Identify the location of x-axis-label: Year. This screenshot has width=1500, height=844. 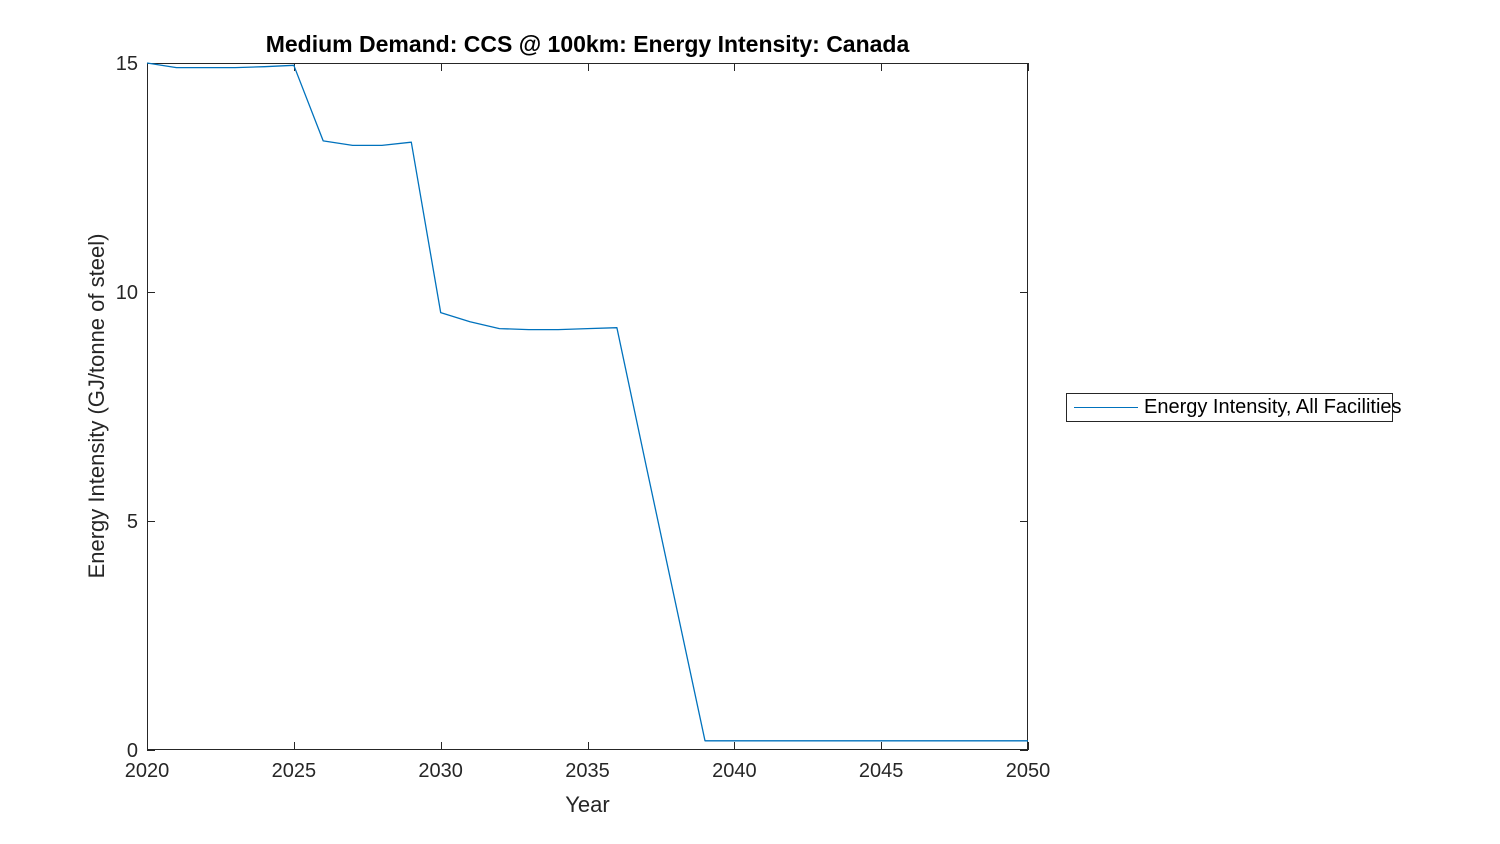
(587, 804).